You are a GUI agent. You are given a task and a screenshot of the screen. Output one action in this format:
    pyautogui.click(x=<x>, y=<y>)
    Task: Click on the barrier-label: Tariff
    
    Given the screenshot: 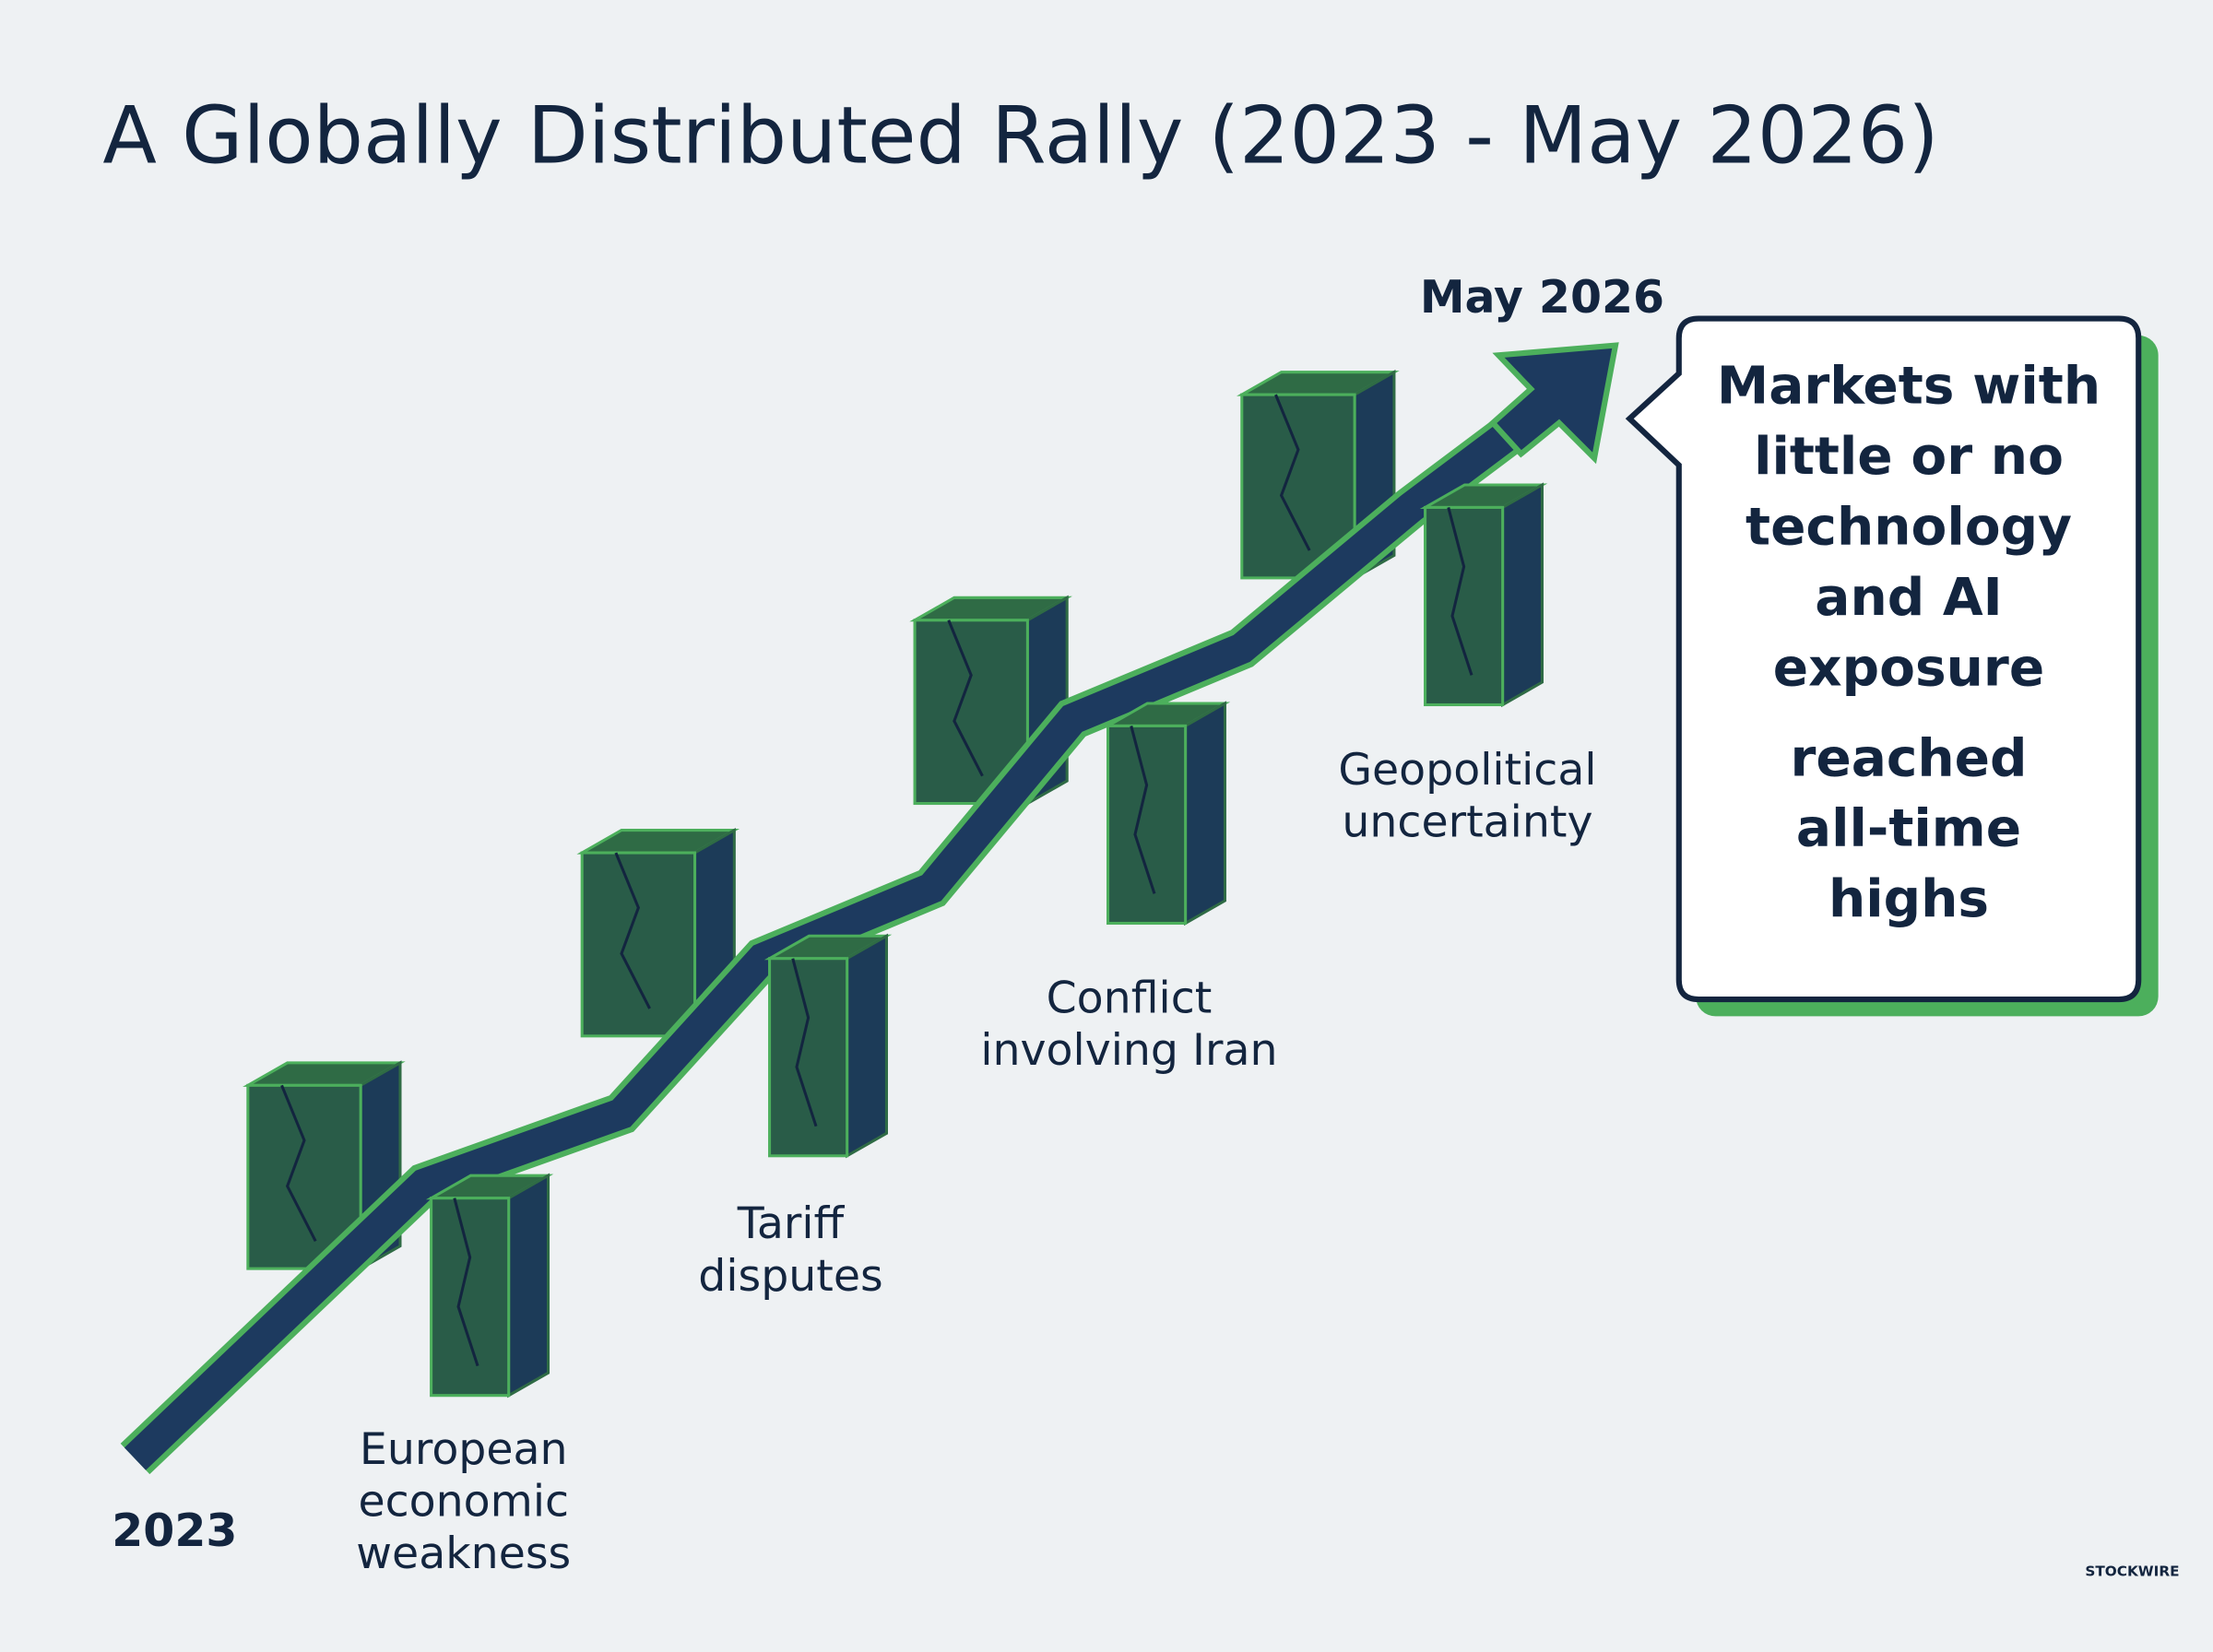 What is the action you would take?
    pyautogui.click(x=791, y=1223)
    